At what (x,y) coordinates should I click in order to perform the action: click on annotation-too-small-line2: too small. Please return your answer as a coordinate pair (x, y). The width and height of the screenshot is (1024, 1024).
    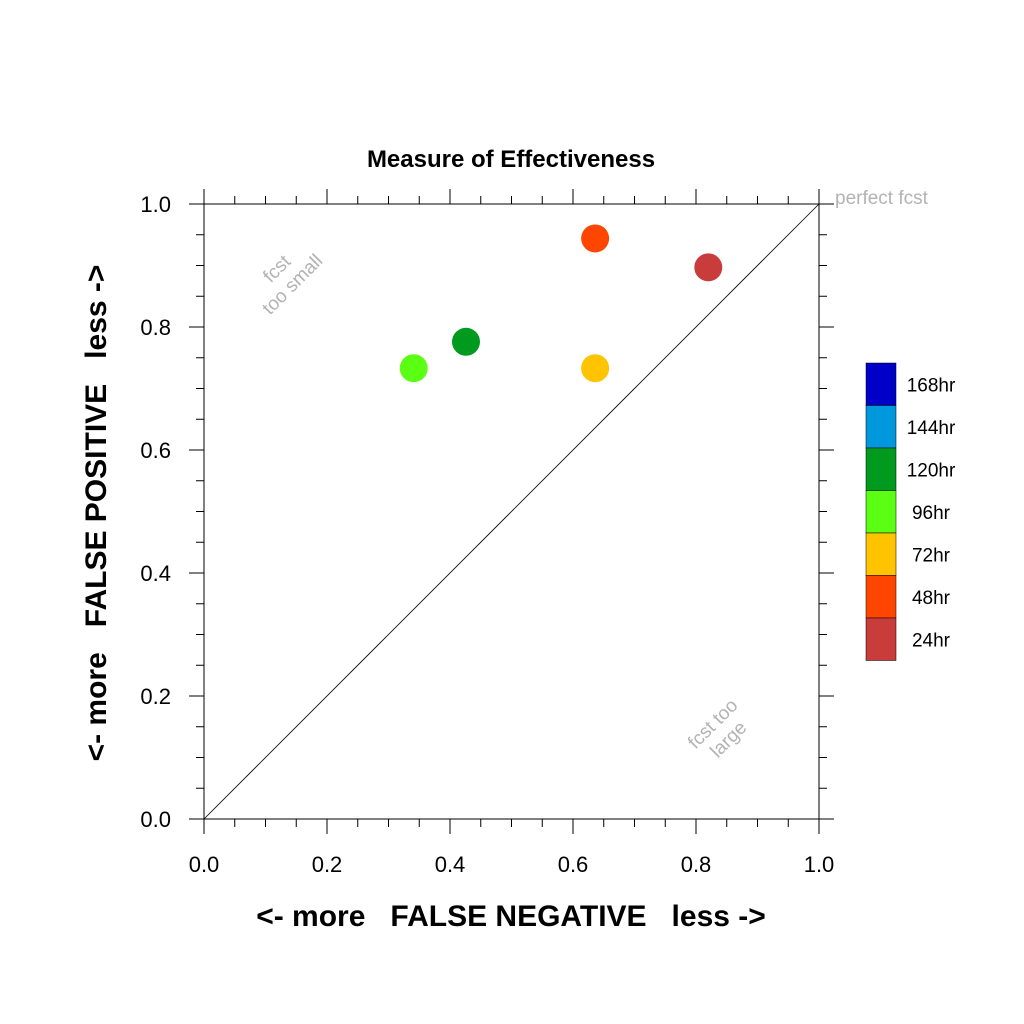
    Looking at the image, I should click on (293, 285).